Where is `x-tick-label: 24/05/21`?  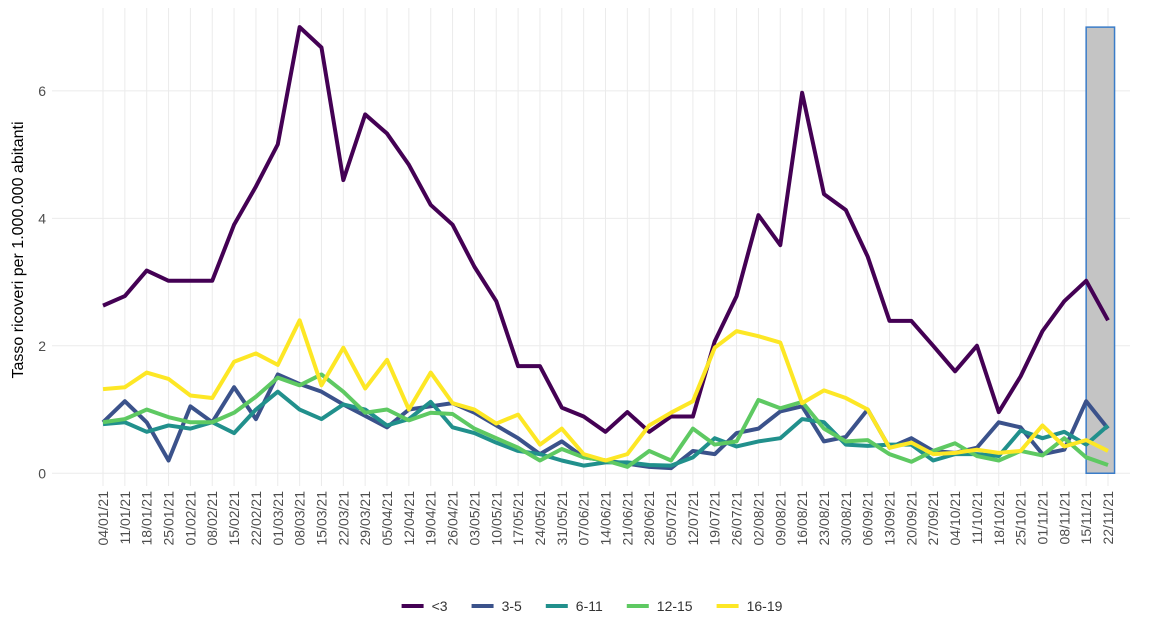
x-tick-label: 24/05/21 is located at coordinates (540, 518).